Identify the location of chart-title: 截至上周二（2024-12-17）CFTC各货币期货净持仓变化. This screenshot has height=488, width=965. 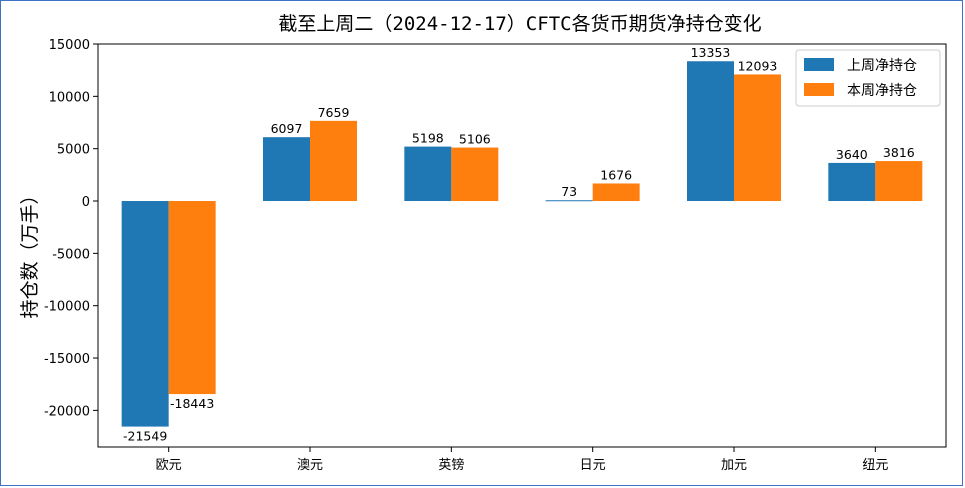
(519, 24).